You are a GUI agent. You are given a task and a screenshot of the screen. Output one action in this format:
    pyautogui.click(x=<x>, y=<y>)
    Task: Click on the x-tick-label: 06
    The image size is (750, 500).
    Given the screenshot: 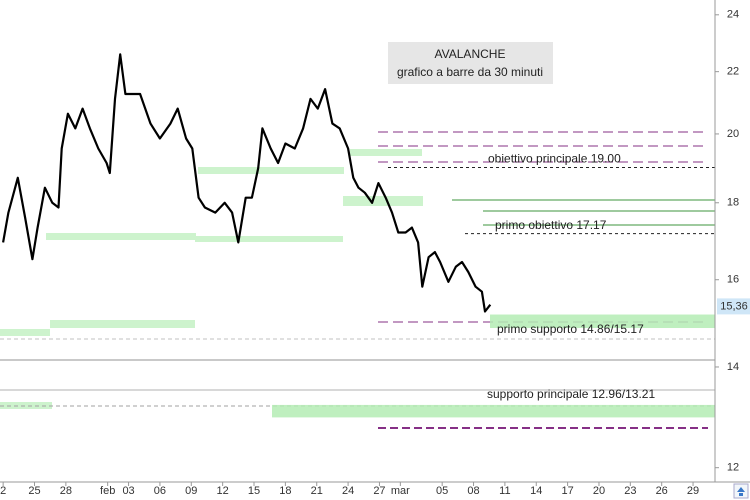 What is the action you would take?
    pyautogui.click(x=160, y=491)
    